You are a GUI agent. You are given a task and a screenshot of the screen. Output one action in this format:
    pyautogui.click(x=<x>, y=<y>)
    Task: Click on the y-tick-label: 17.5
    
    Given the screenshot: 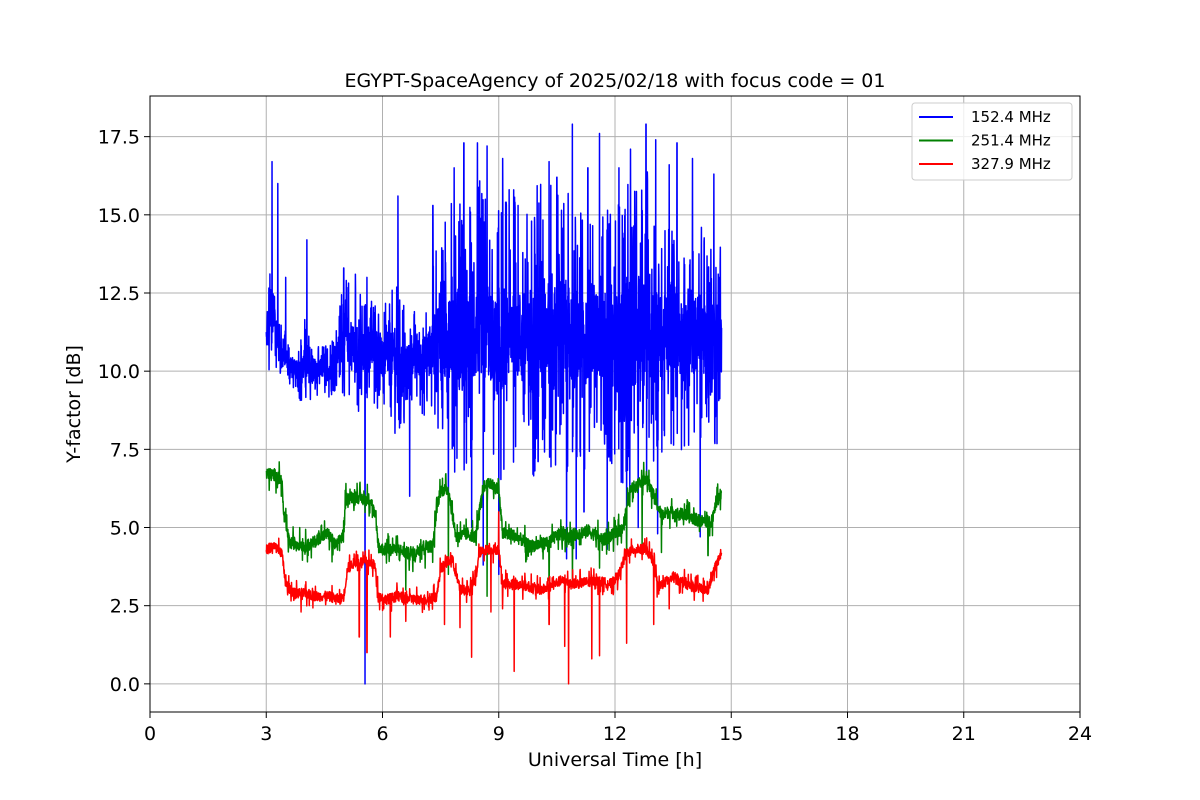 What is the action you would take?
    pyautogui.click(x=119, y=138)
    